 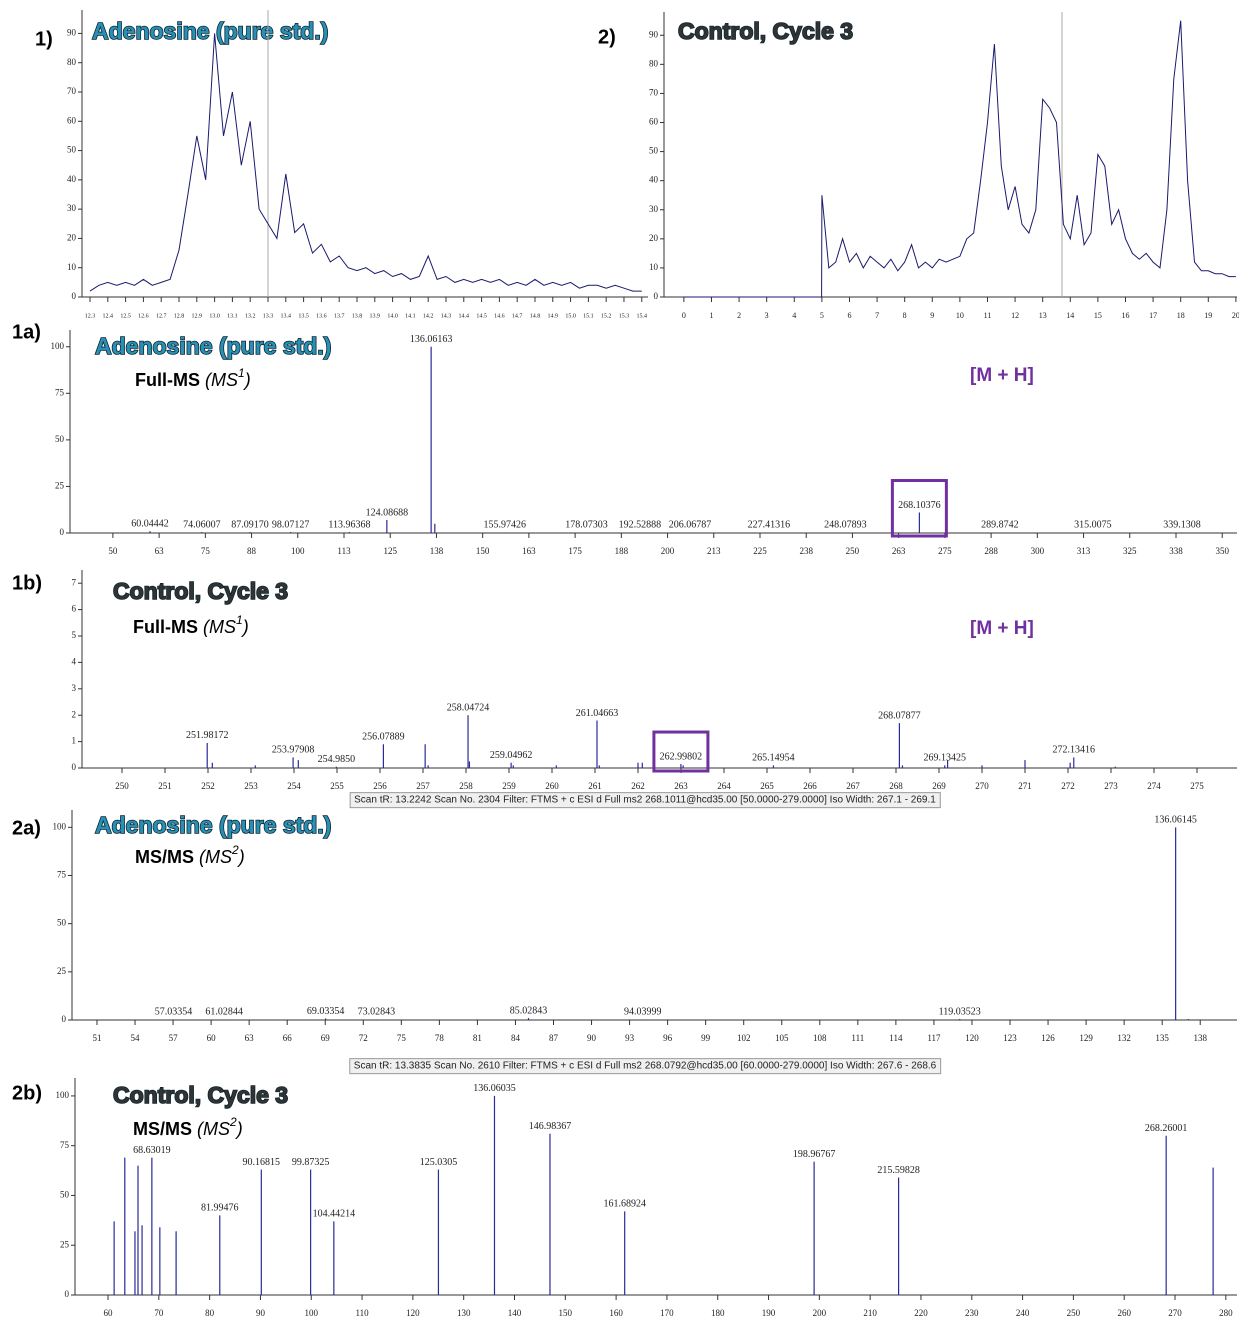 What do you see at coordinates (197, 316) in the screenshot?
I see `x-tick-label: 12.9` at bounding box center [197, 316].